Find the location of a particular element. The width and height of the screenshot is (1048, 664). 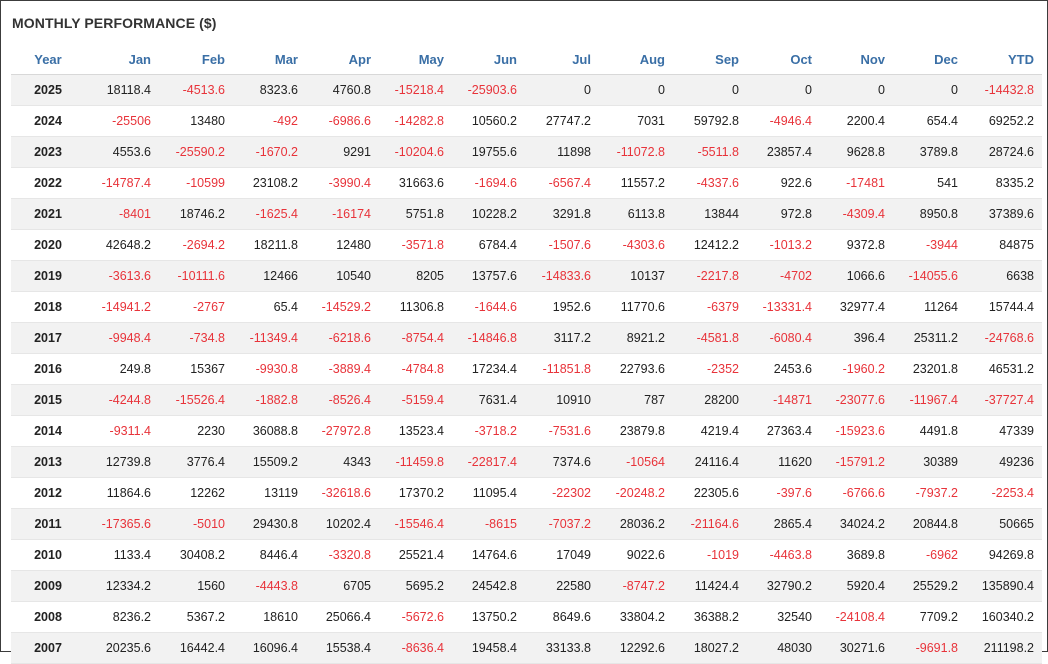

value-cell: 4343 is located at coordinates (342, 462).